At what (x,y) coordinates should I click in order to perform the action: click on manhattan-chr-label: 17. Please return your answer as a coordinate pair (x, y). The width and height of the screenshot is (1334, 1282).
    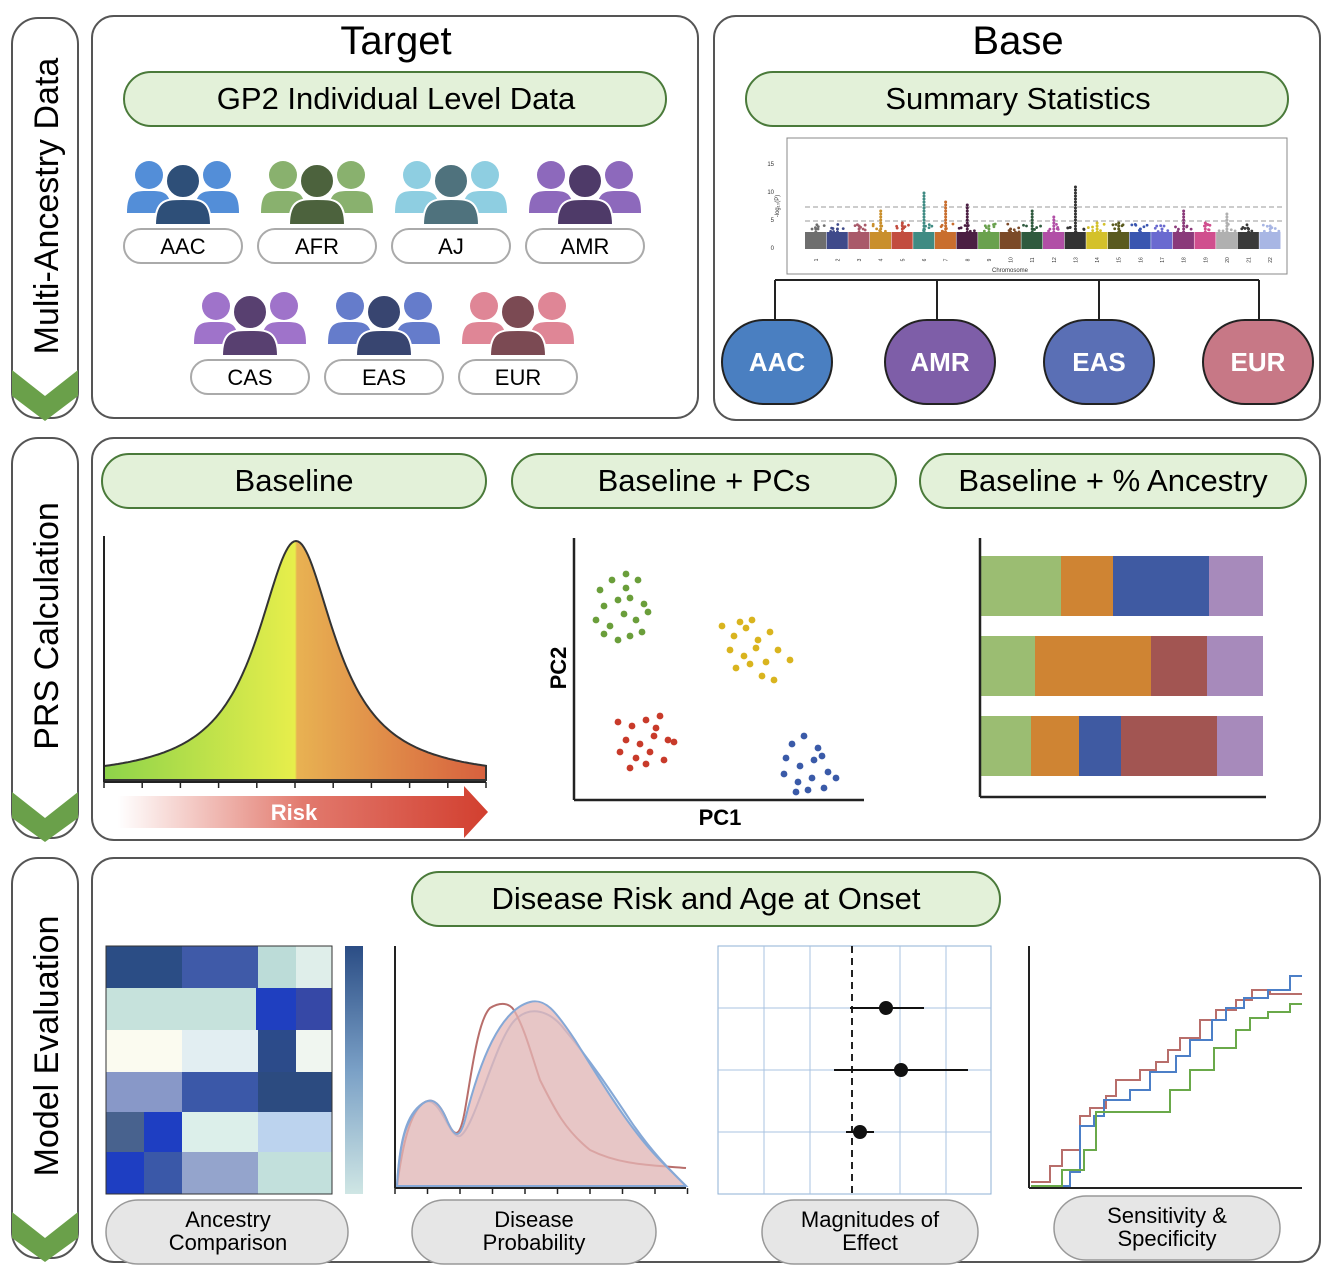
    Looking at the image, I should click on (1163, 260).